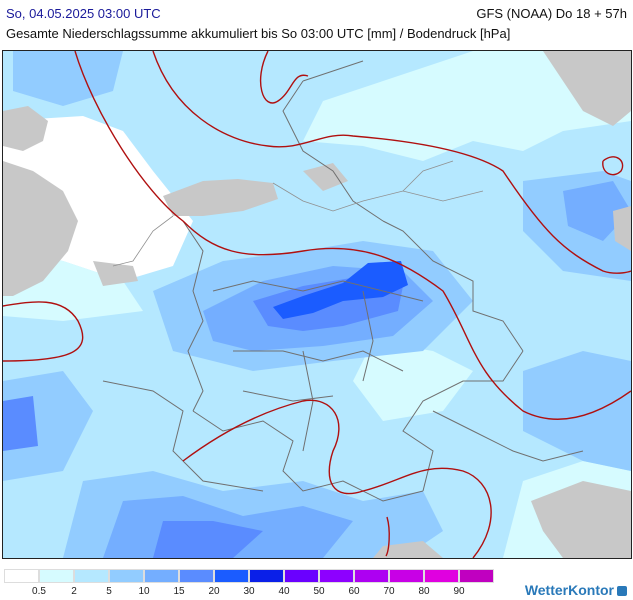  I want to click on legend-label: 2, so click(74, 591).